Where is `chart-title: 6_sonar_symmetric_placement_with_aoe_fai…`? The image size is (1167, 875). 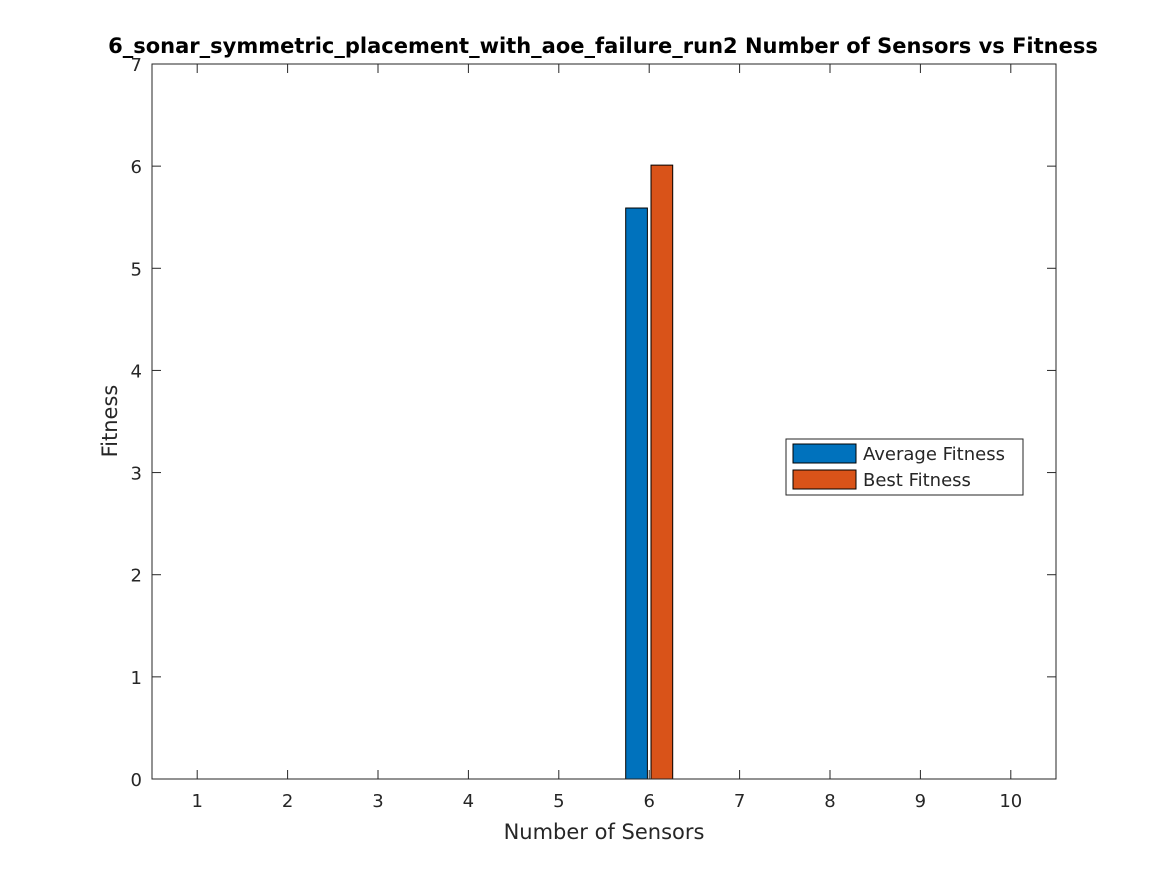
chart-title: 6_sonar_symmetric_placement_with_aoe_fai… is located at coordinates (603, 46).